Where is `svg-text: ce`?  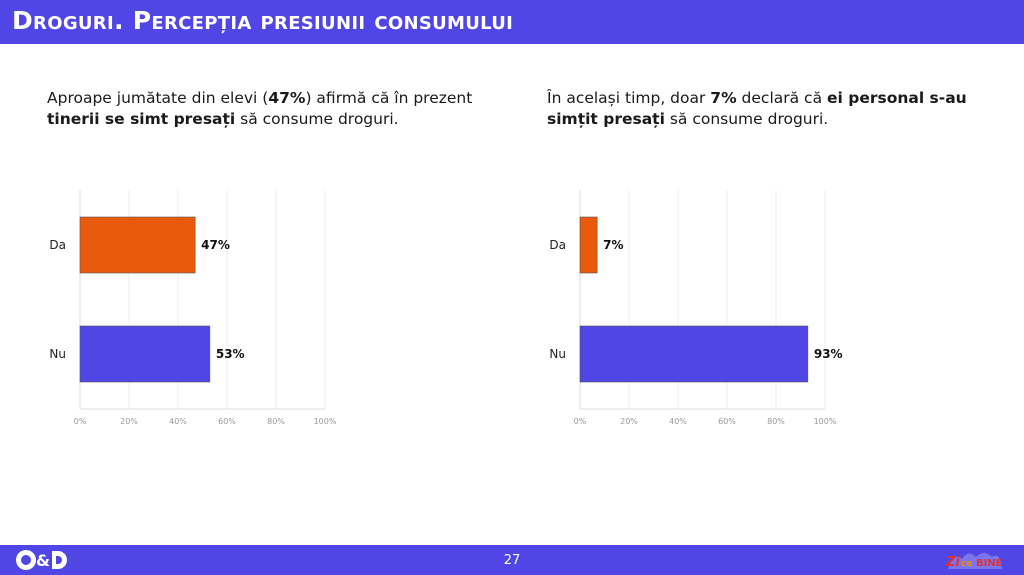 svg-text: ce is located at coordinates (966, 564).